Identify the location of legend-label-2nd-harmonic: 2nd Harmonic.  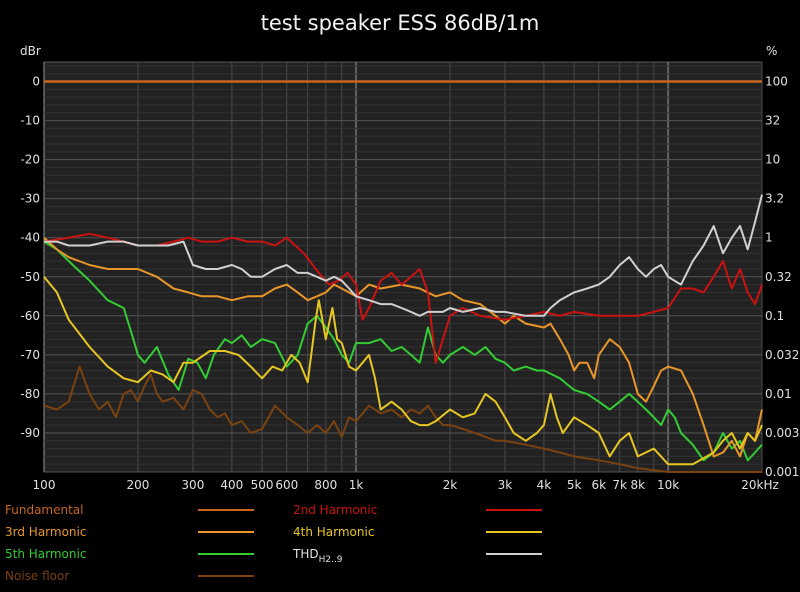
(335, 510).